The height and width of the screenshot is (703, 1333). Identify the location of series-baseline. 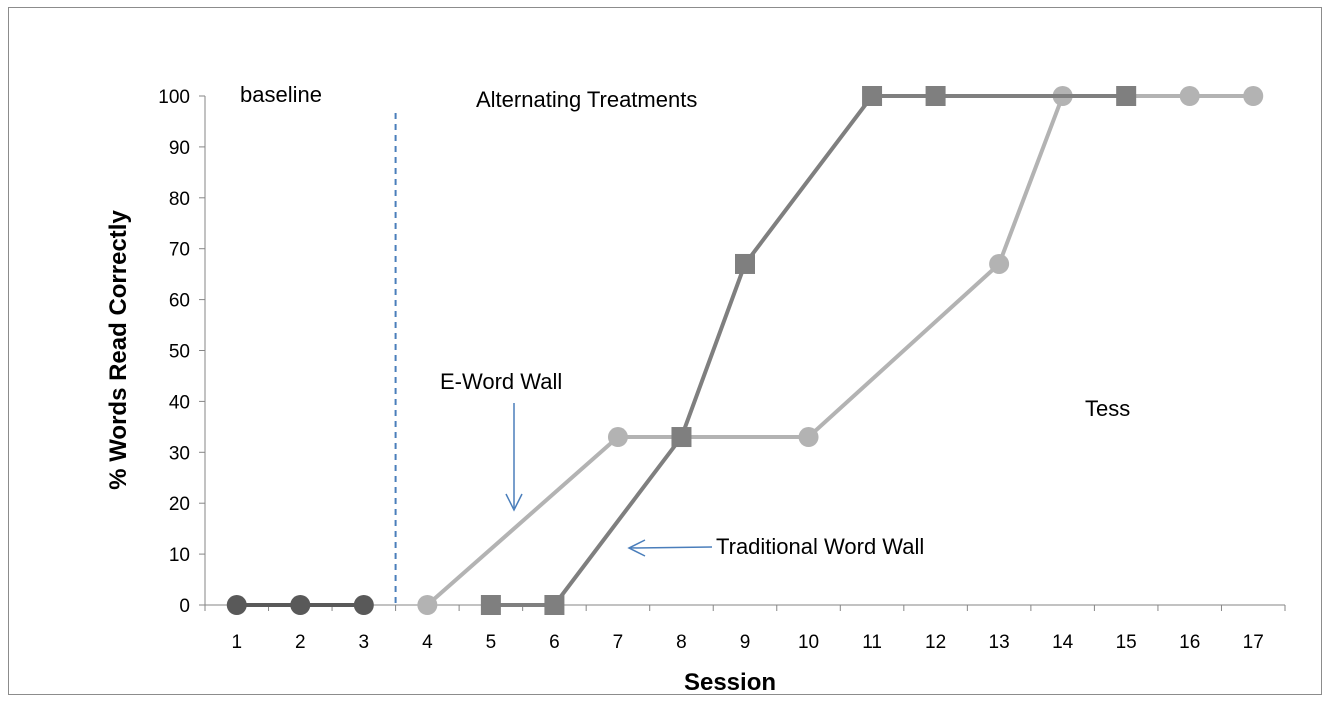
(300, 605).